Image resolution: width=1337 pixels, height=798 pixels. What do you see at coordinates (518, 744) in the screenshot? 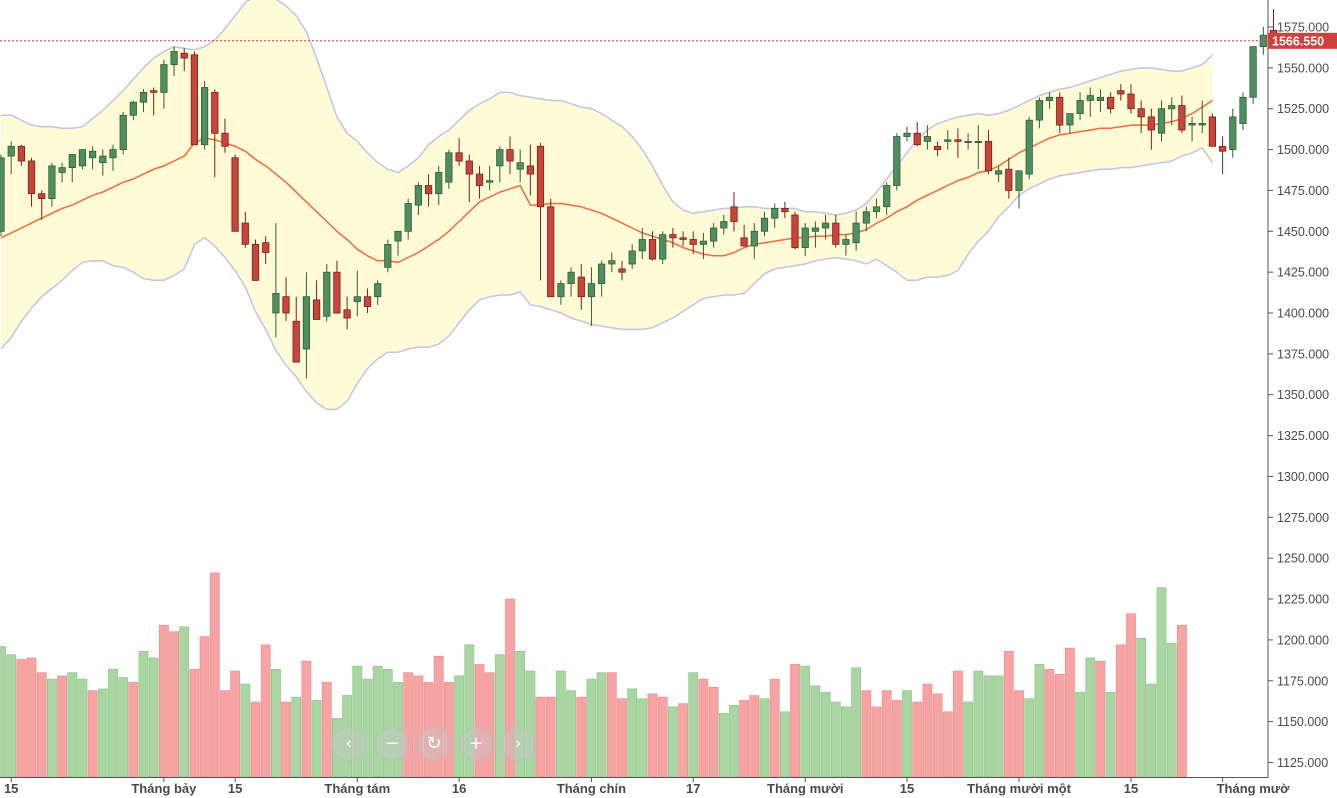
I see `scroll-right-button: ›` at bounding box center [518, 744].